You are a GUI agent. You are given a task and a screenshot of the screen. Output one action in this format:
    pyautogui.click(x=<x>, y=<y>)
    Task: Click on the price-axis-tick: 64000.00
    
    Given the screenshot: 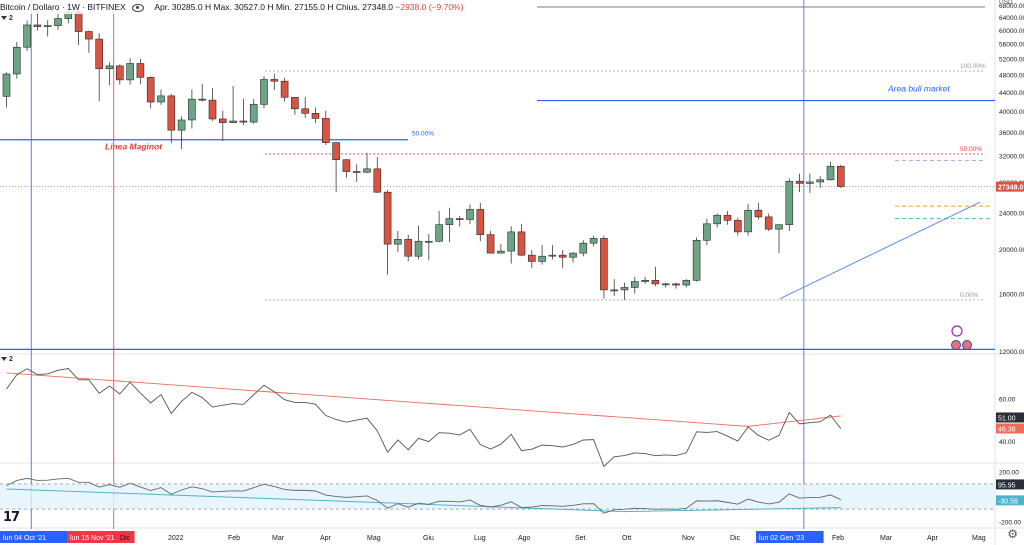 What is the action you would take?
    pyautogui.click(x=1011, y=18)
    